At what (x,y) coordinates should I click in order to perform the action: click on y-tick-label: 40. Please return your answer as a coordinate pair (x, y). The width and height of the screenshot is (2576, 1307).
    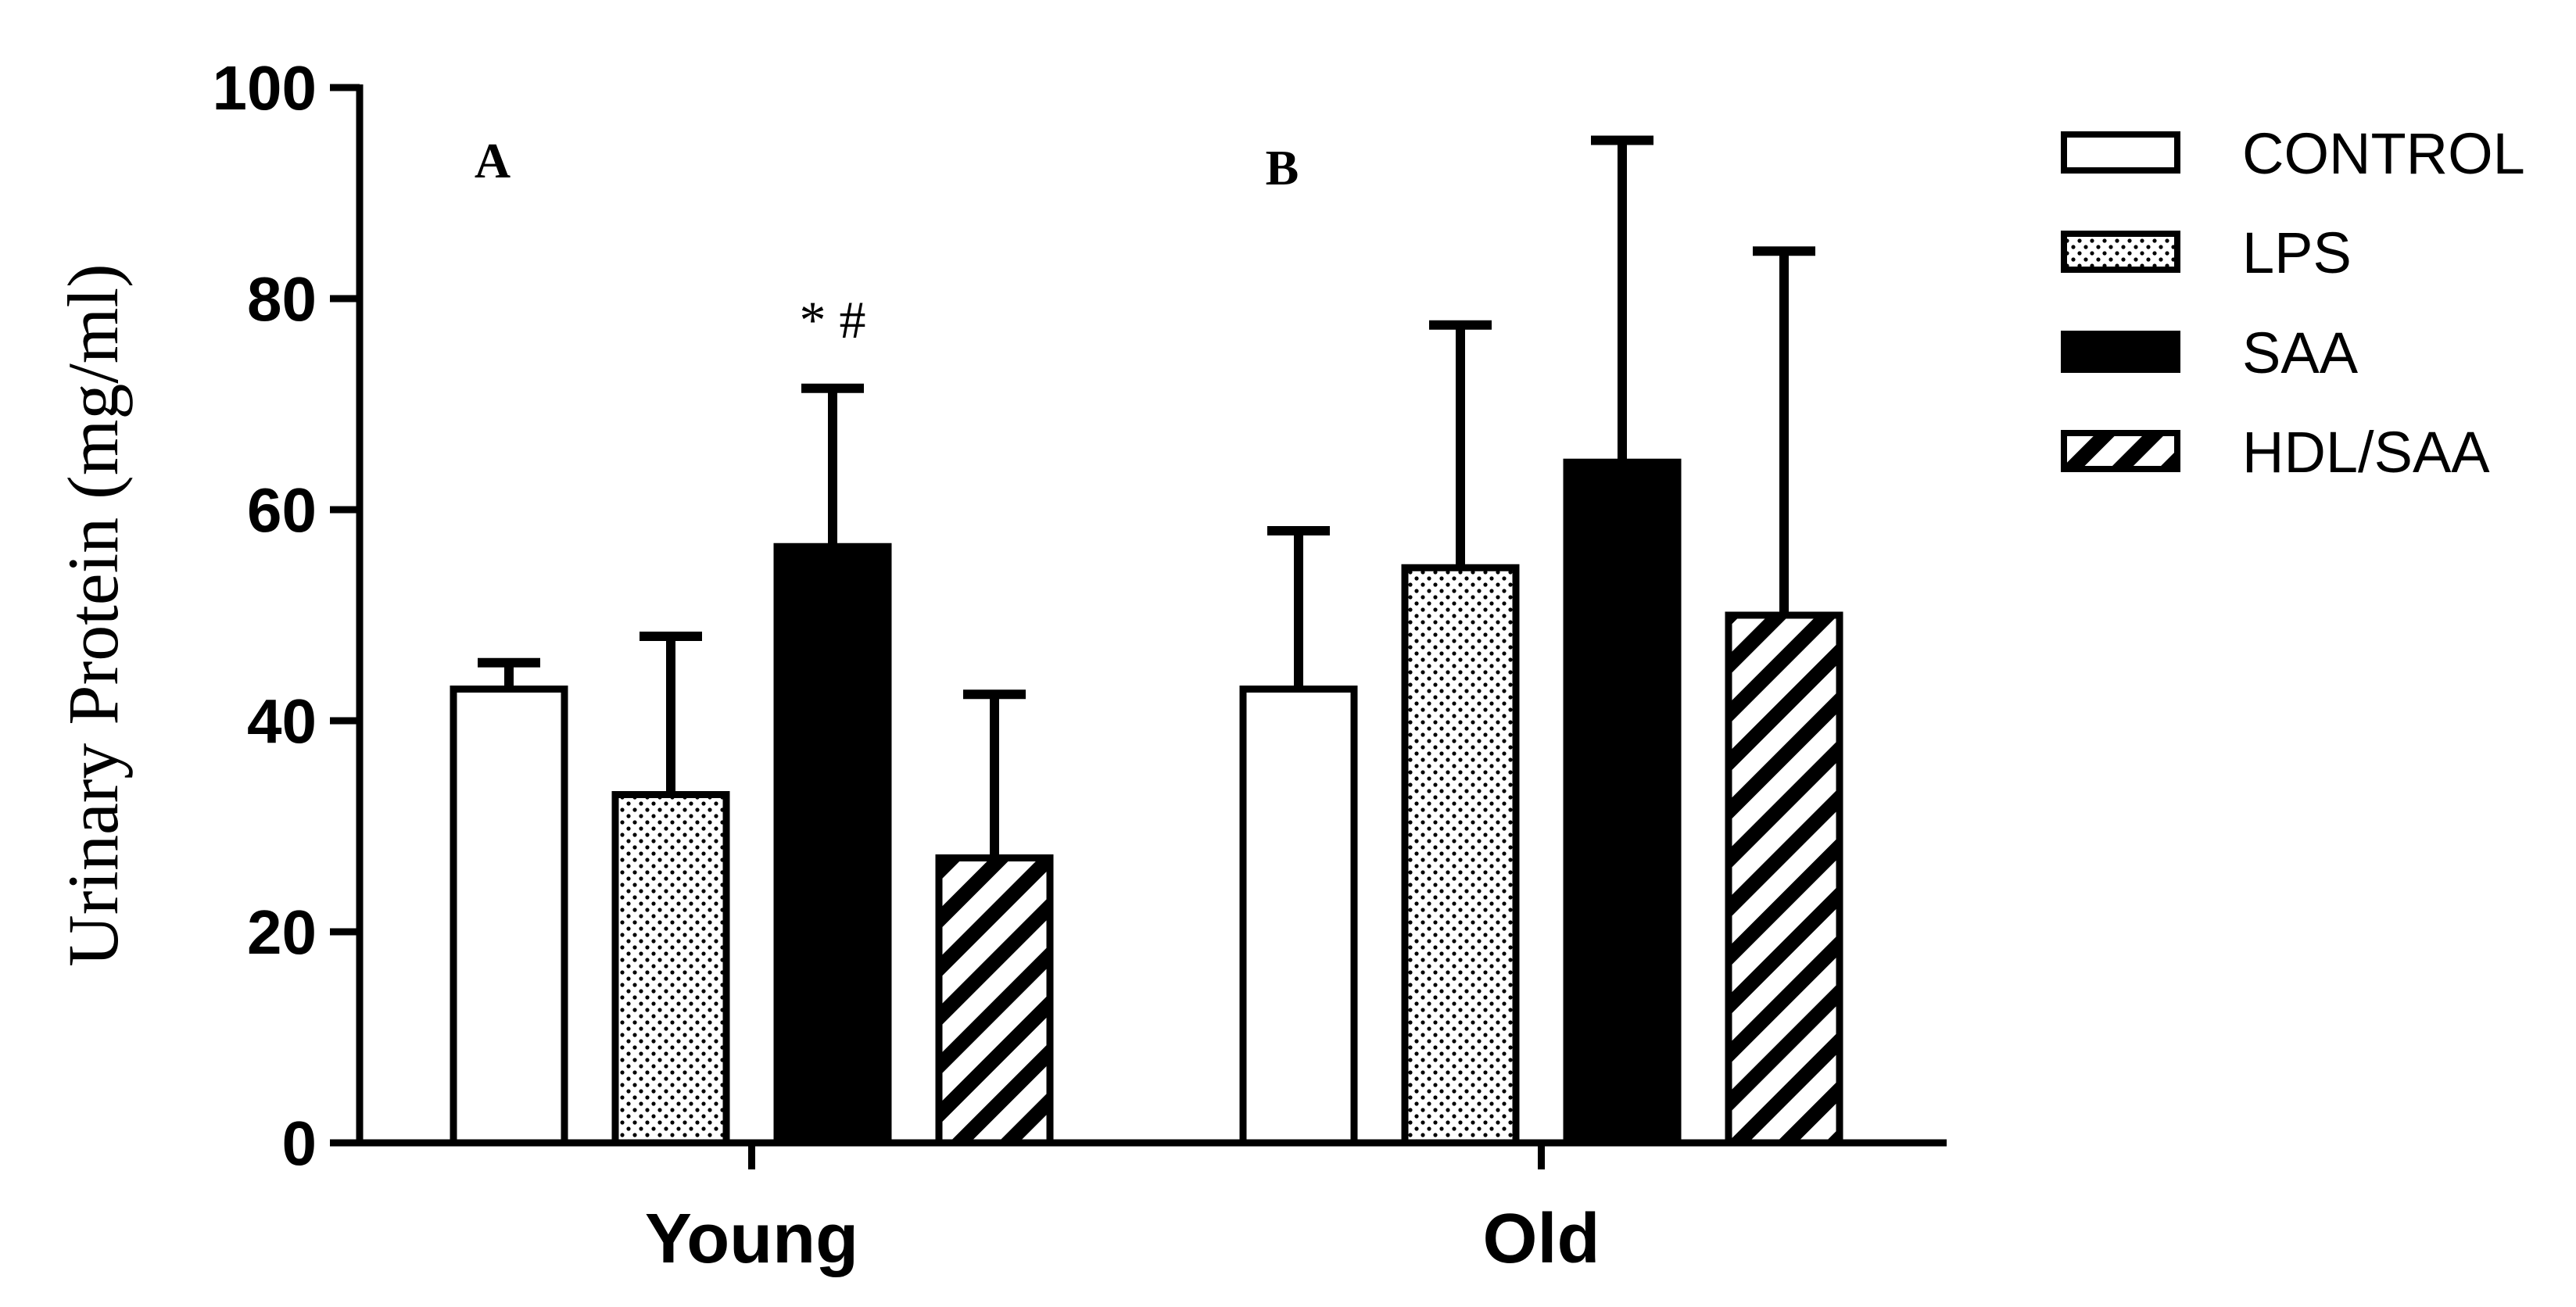
    Looking at the image, I should click on (282, 721).